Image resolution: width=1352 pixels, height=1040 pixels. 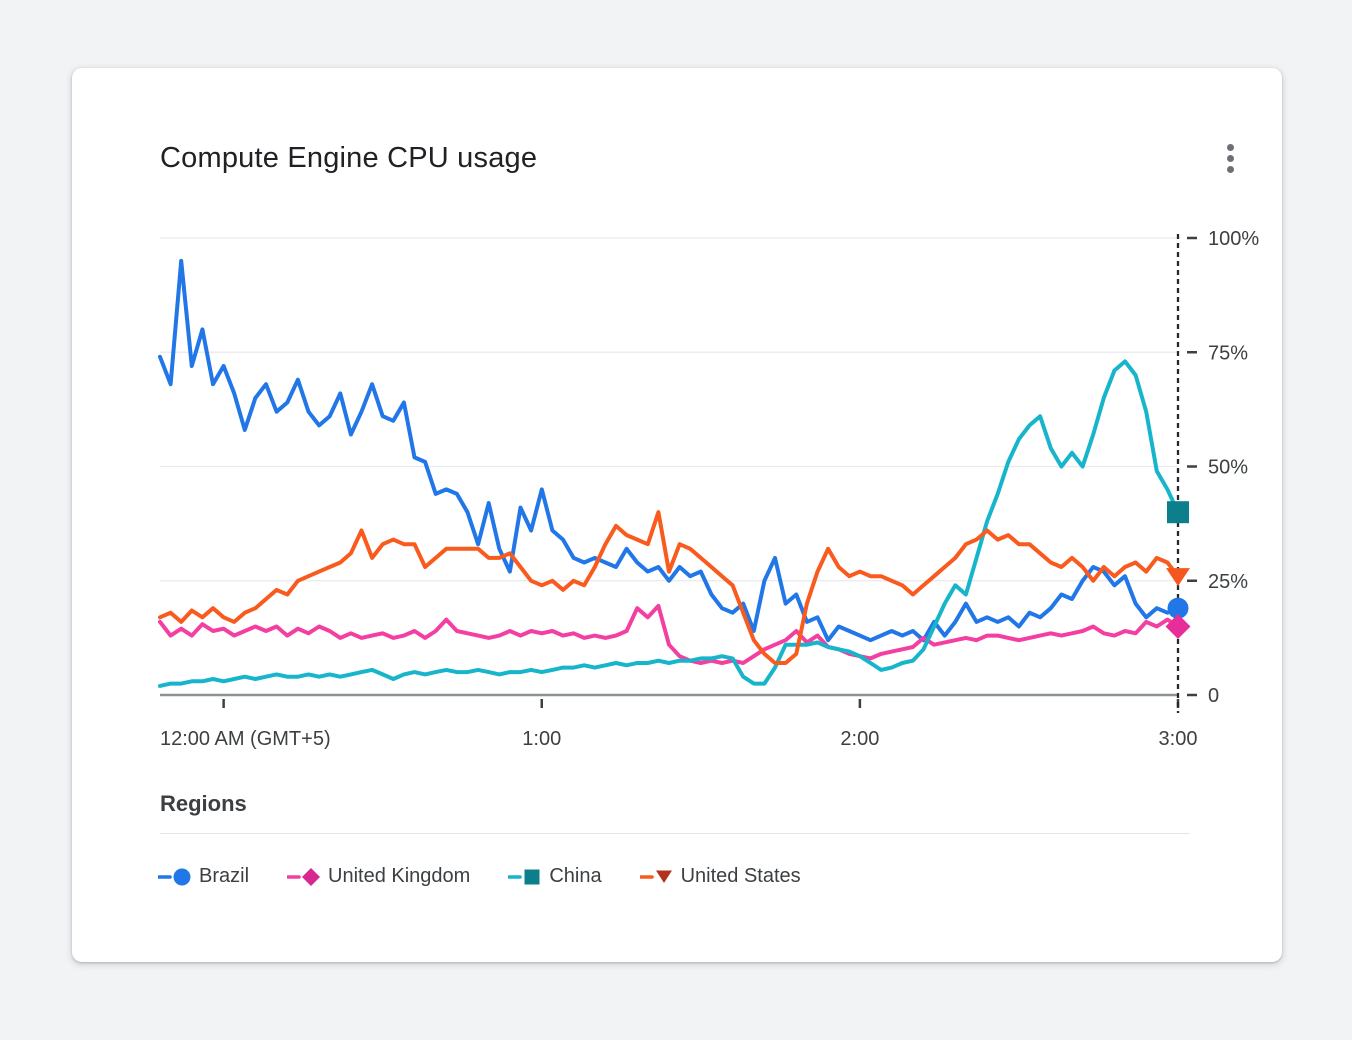 I want to click on regions-divider, so click(x=675, y=833).